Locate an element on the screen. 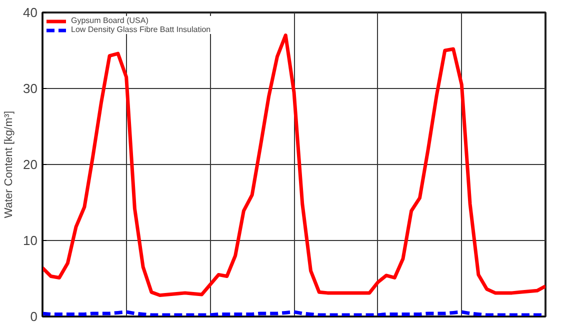 The image size is (567, 335). y-axis-title: Water Content [kg/m³] is located at coordinates (9, 164).